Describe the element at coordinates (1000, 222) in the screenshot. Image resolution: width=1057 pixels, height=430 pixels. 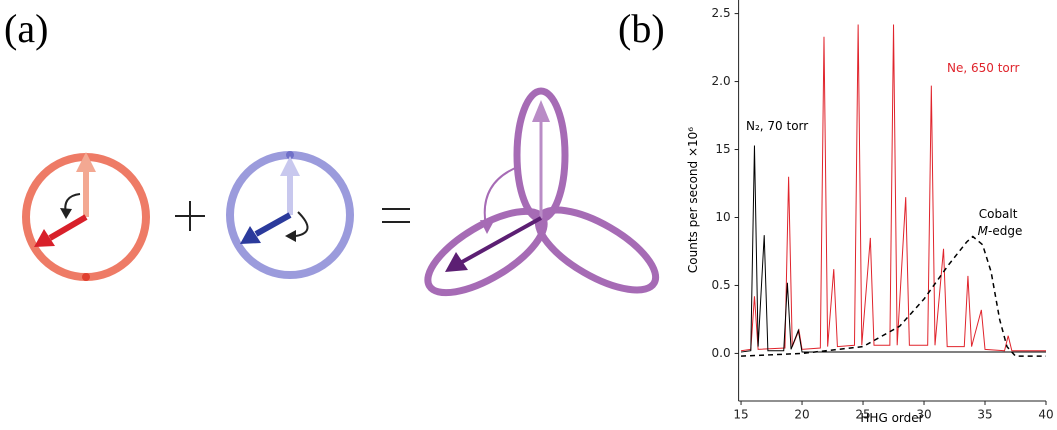
I see `series-label: Cobalt M-edge` at that location.